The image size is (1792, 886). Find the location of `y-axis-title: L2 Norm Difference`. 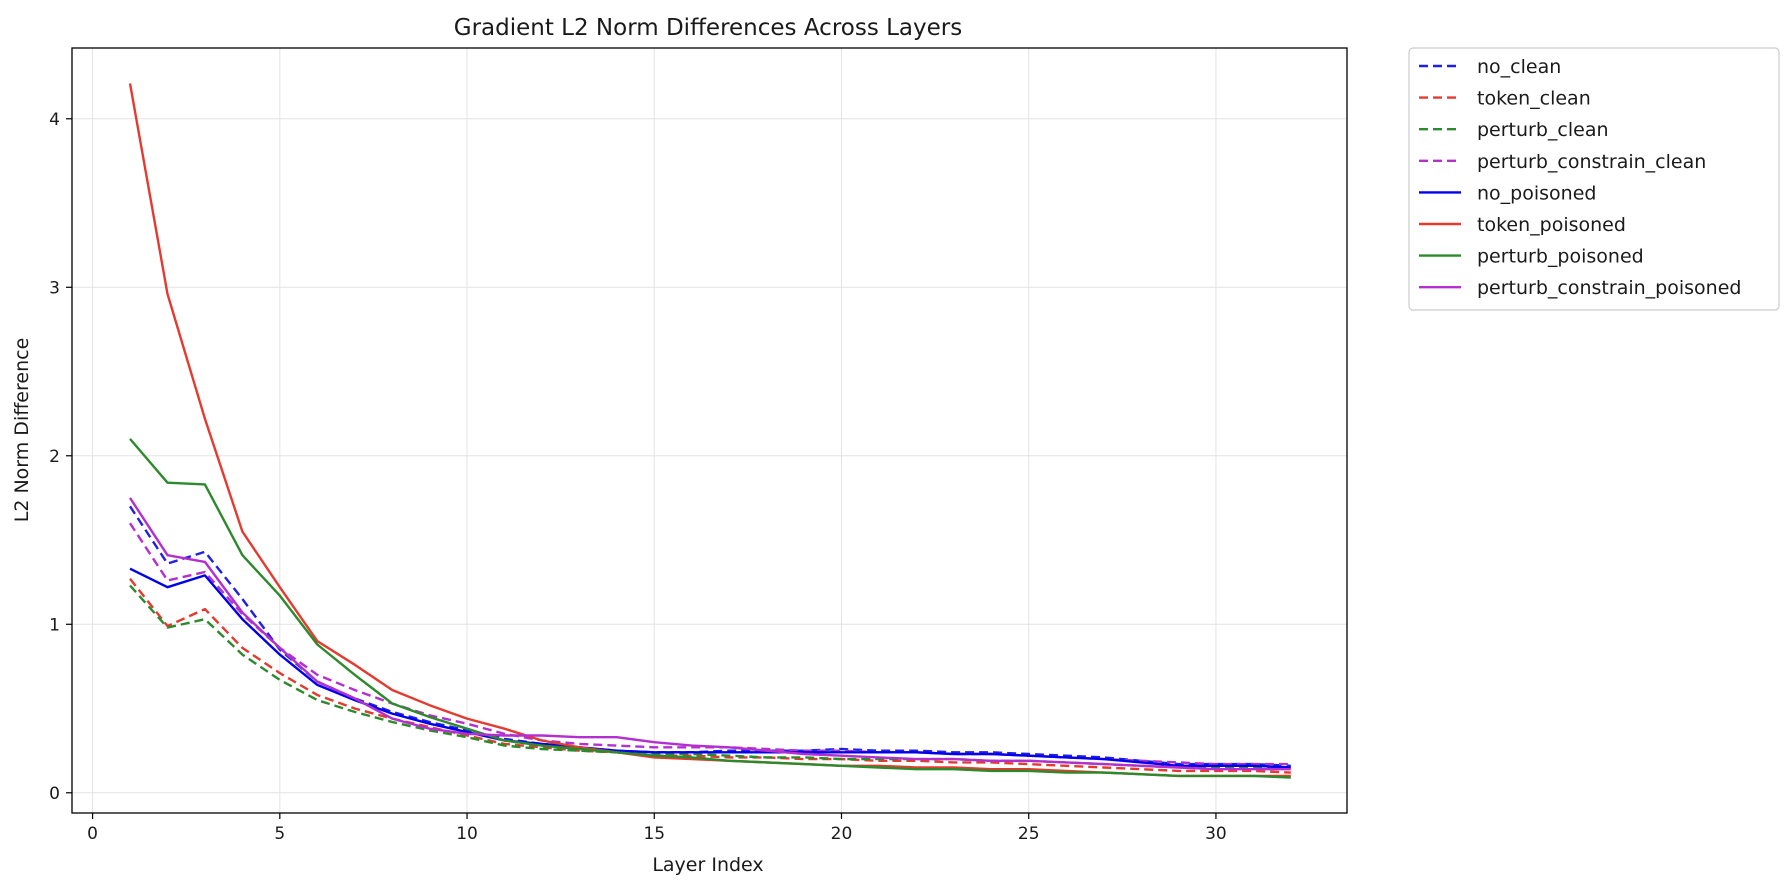

y-axis-title: L2 Norm Difference is located at coordinates (22, 430).